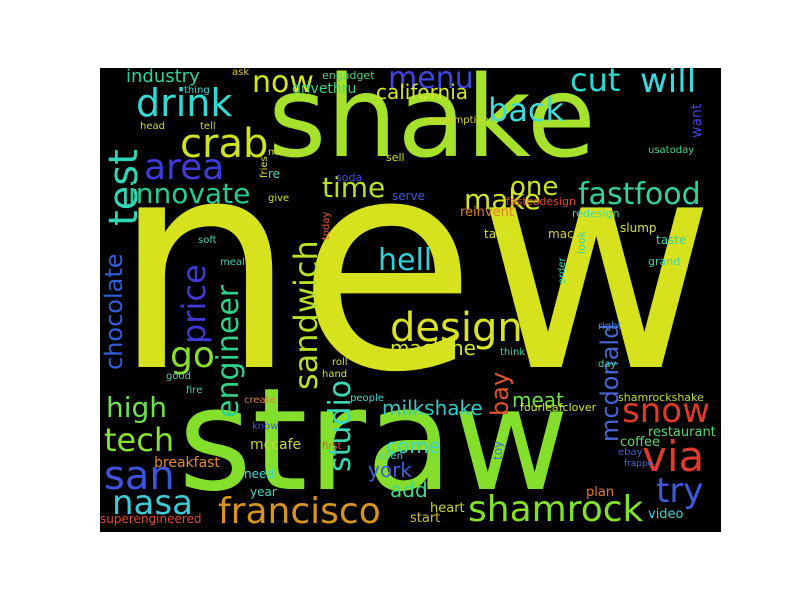  I want to click on word: one, so click(534, 187).